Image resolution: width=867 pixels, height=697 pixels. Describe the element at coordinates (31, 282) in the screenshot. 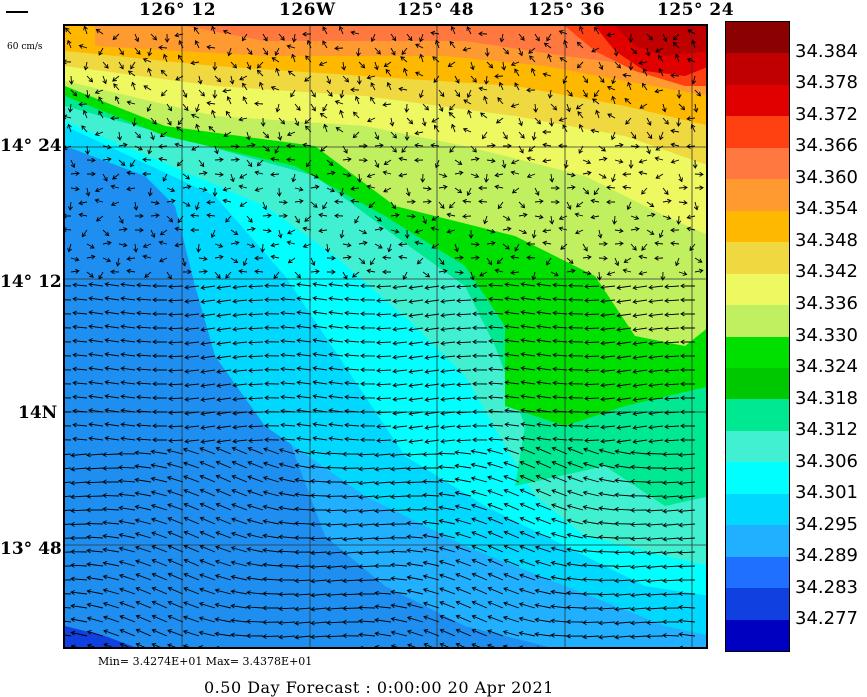

I see `lat-label-2: 14° 12` at that location.